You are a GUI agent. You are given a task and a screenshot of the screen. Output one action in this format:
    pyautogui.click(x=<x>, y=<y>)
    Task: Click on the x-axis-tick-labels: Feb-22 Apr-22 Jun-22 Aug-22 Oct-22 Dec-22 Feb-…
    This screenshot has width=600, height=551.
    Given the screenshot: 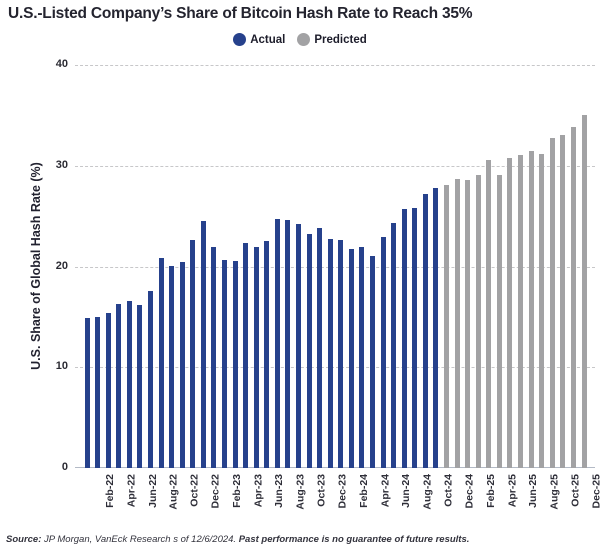 What is the action you would take?
    pyautogui.click(x=337, y=501)
    